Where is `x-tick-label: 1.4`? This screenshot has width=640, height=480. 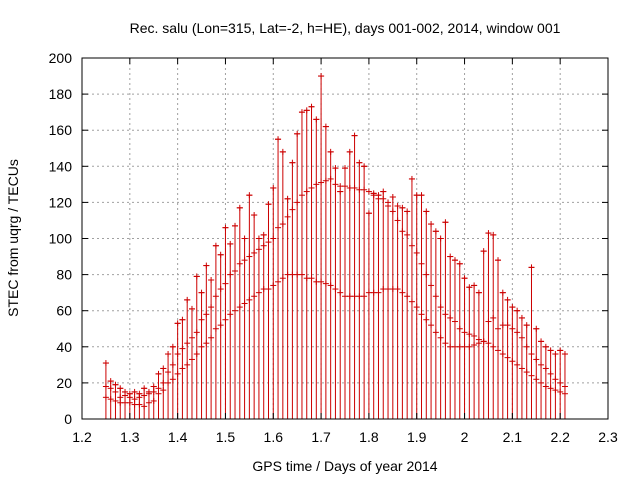
x-tick-label: 1.4 is located at coordinates (178, 437).